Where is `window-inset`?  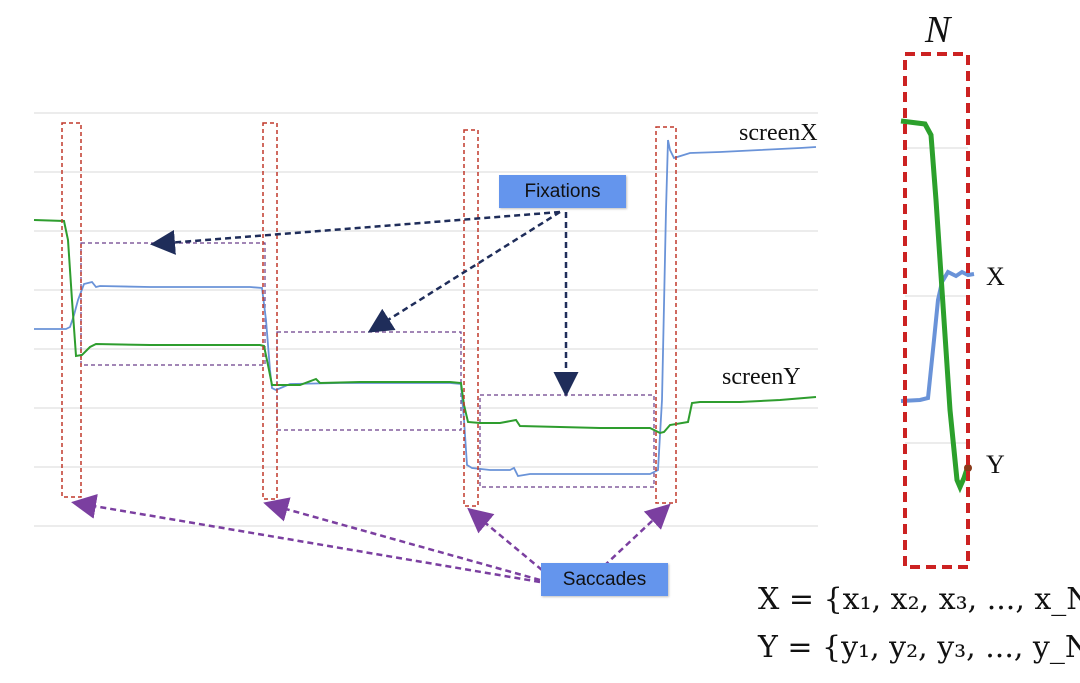 window-inset is located at coordinates (937, 310).